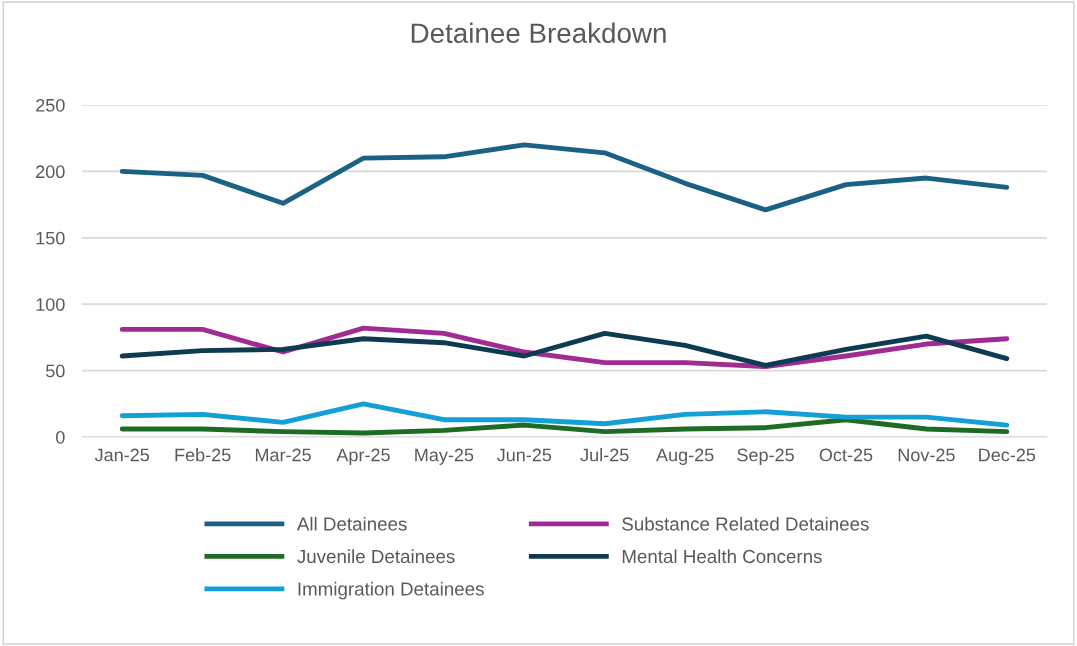 This screenshot has height=646, width=1077. I want to click on x-tick-label: Feb-25, so click(203, 455).